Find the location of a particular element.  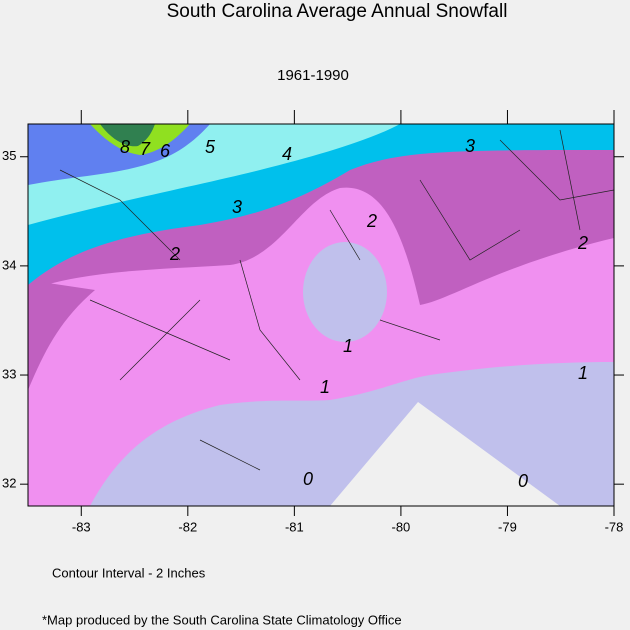

title: South Carolina Average Annual Snowfall is located at coordinates (337, 11).